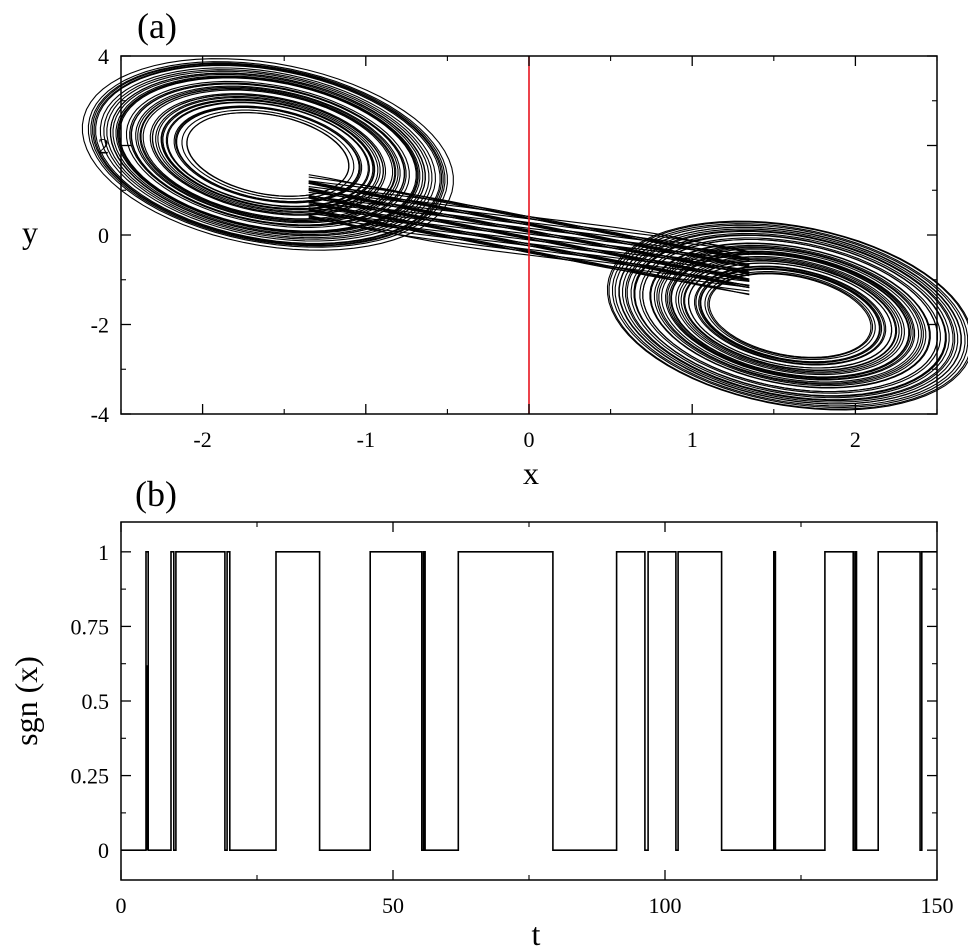  I want to click on x-tick-label-b: 100, so click(665, 905).